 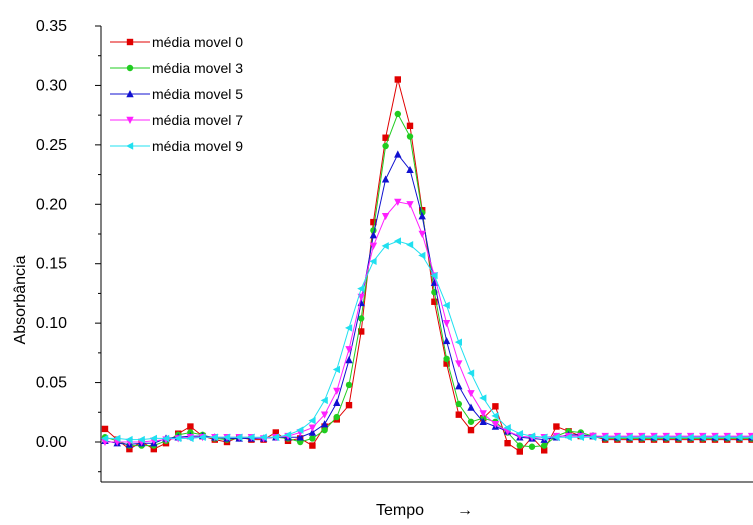 What do you see at coordinates (176, 120) in the screenshot?
I see `legend-item: média movel 7` at bounding box center [176, 120].